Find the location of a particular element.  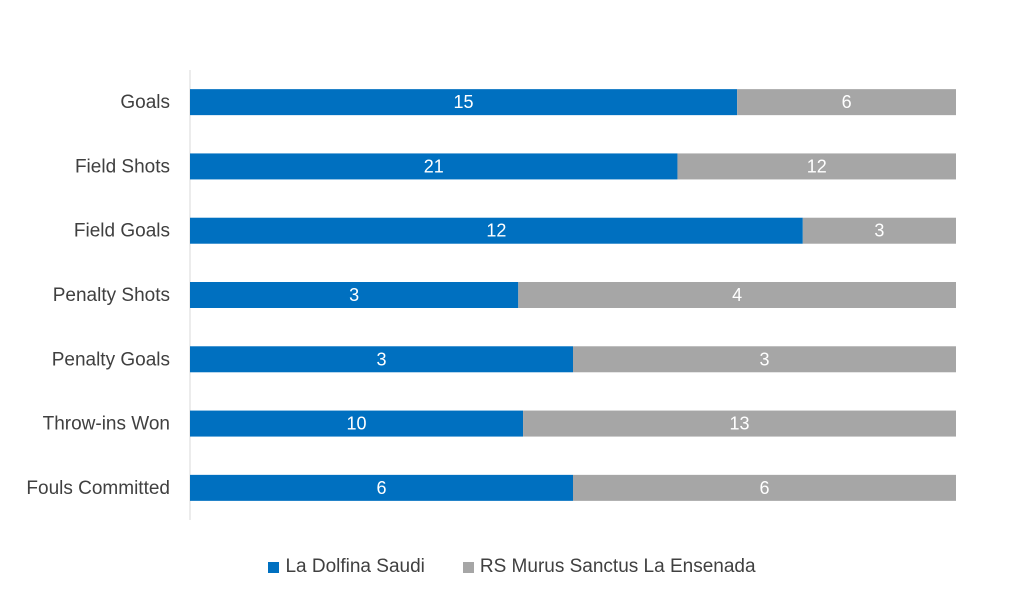

data-label: 13 is located at coordinates (740, 424).